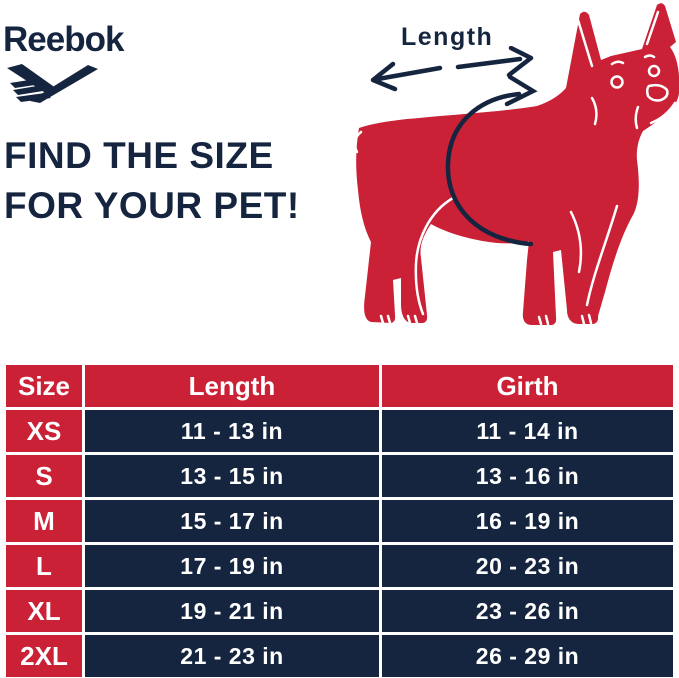 Image resolution: width=679 pixels, height=678 pixels. Describe the element at coordinates (232, 521) in the screenshot. I see `length-cell-m: 15 - 17 in` at that location.